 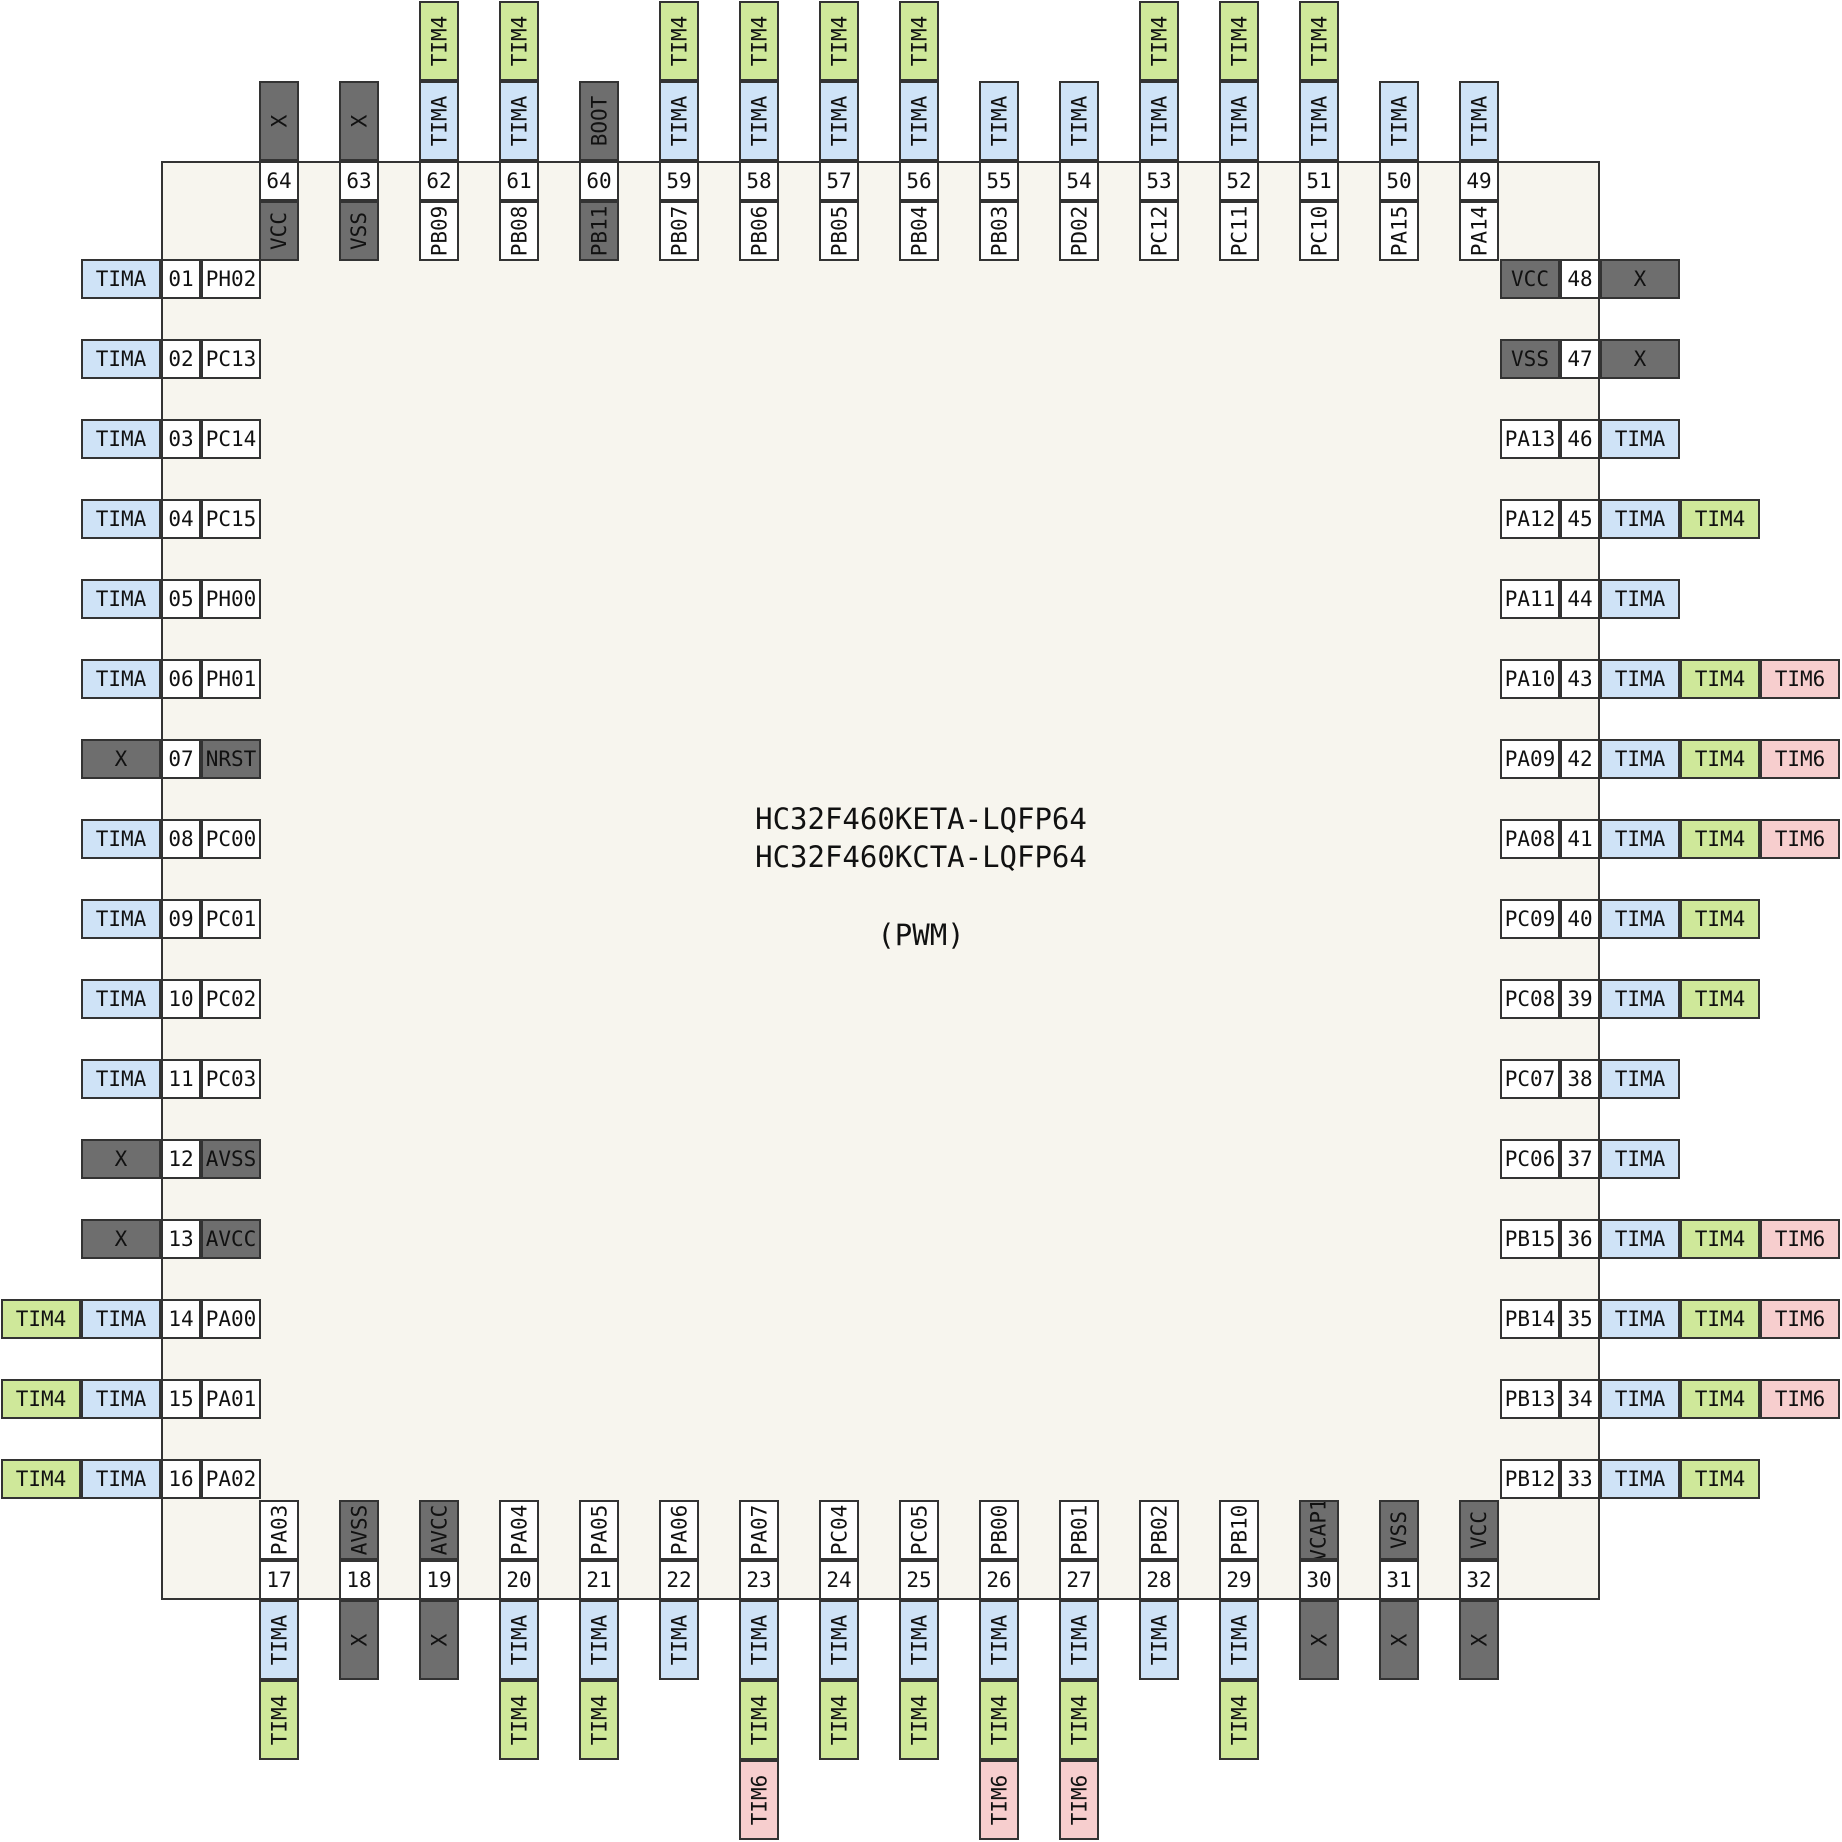 I want to click on pin-number: 28, so click(x=1159, y=1580).